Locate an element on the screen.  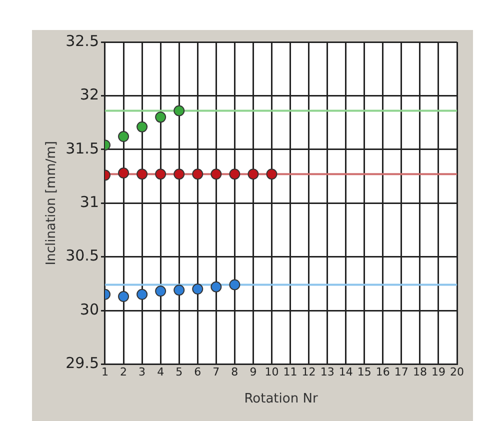
y-tick-label: 31 is located at coordinates (89, 201).